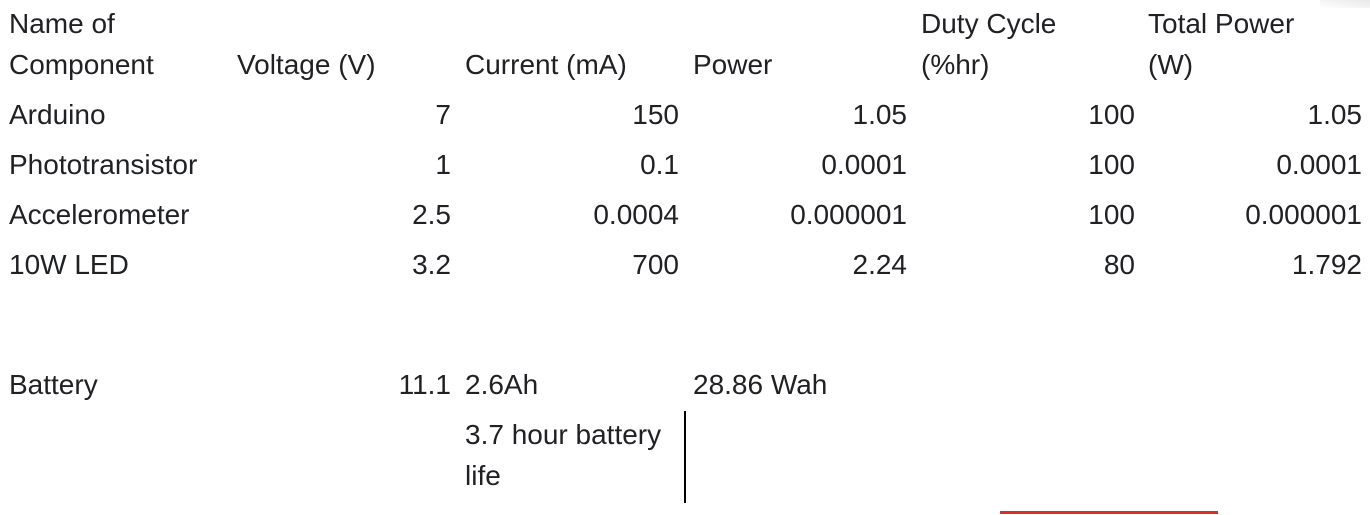 The image size is (1370, 515). What do you see at coordinates (733, 64) in the screenshot?
I see `header-power: Power` at bounding box center [733, 64].